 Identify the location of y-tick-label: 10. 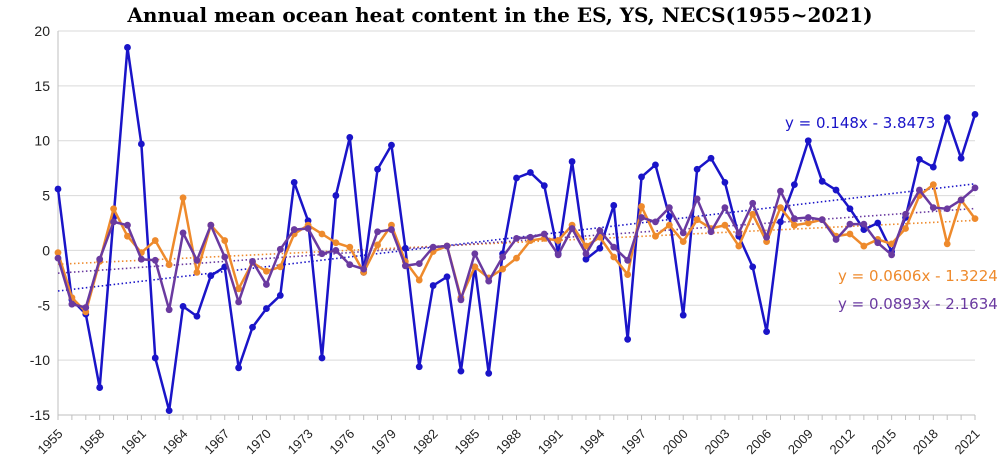
(42, 141).